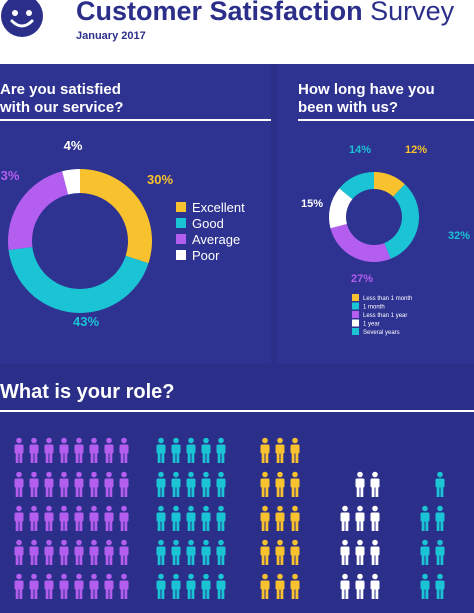  Describe the element at coordinates (362, 279) in the screenshot. I see `donut-slice-label: 27%` at that location.